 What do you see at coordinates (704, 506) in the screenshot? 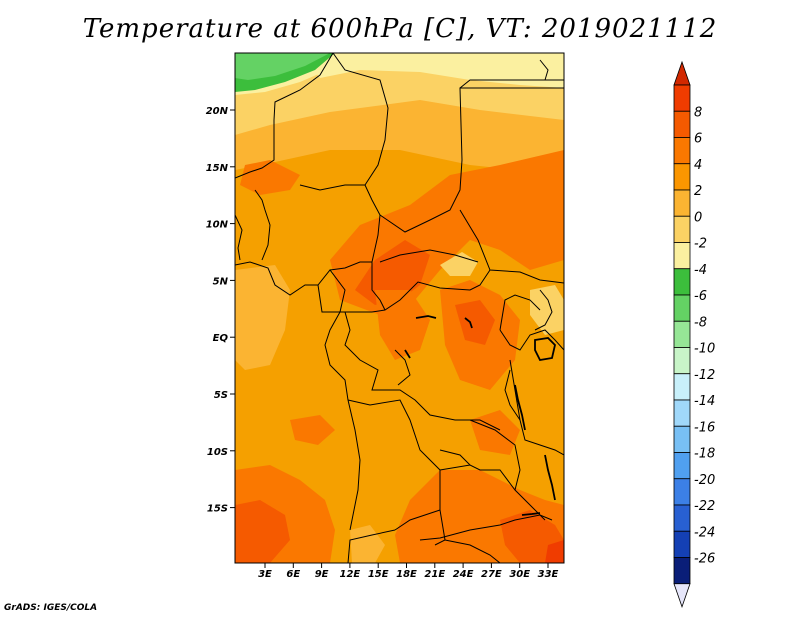
I see `colorbar-label: -22` at bounding box center [704, 506].